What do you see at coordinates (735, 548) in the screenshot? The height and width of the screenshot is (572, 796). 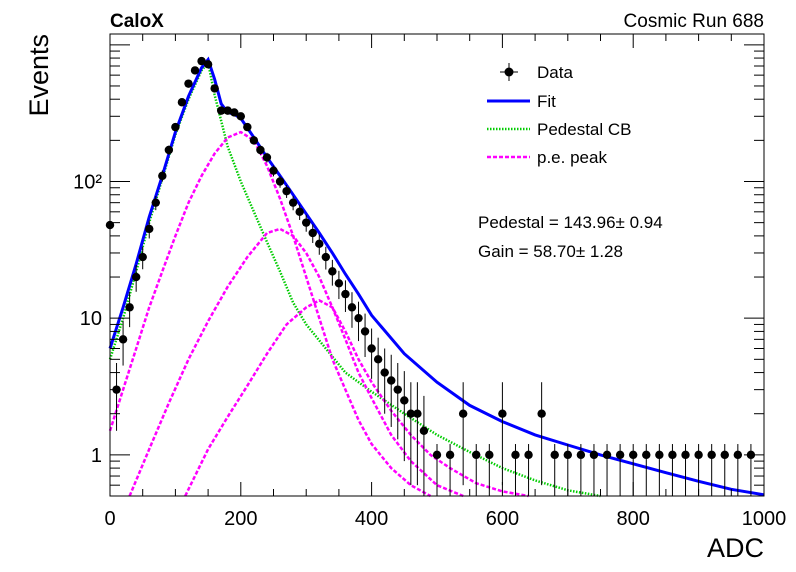 I see `x-axis-label: ADC` at bounding box center [735, 548].